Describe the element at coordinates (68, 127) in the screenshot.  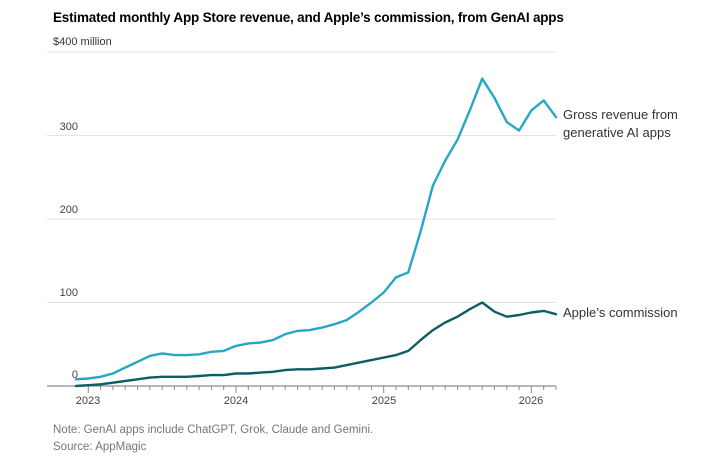
I see `y-tick-label-300: 300` at that location.